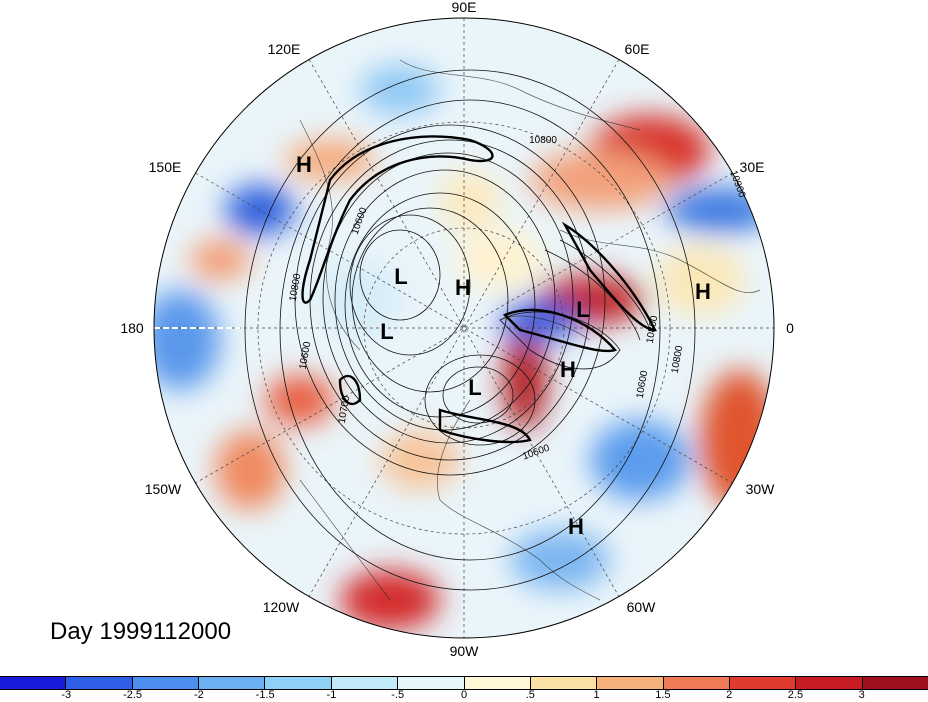 This screenshot has height=702, width=928. Describe the element at coordinates (464, 7) in the screenshot. I see `lon-label-90e: 90E` at that location.